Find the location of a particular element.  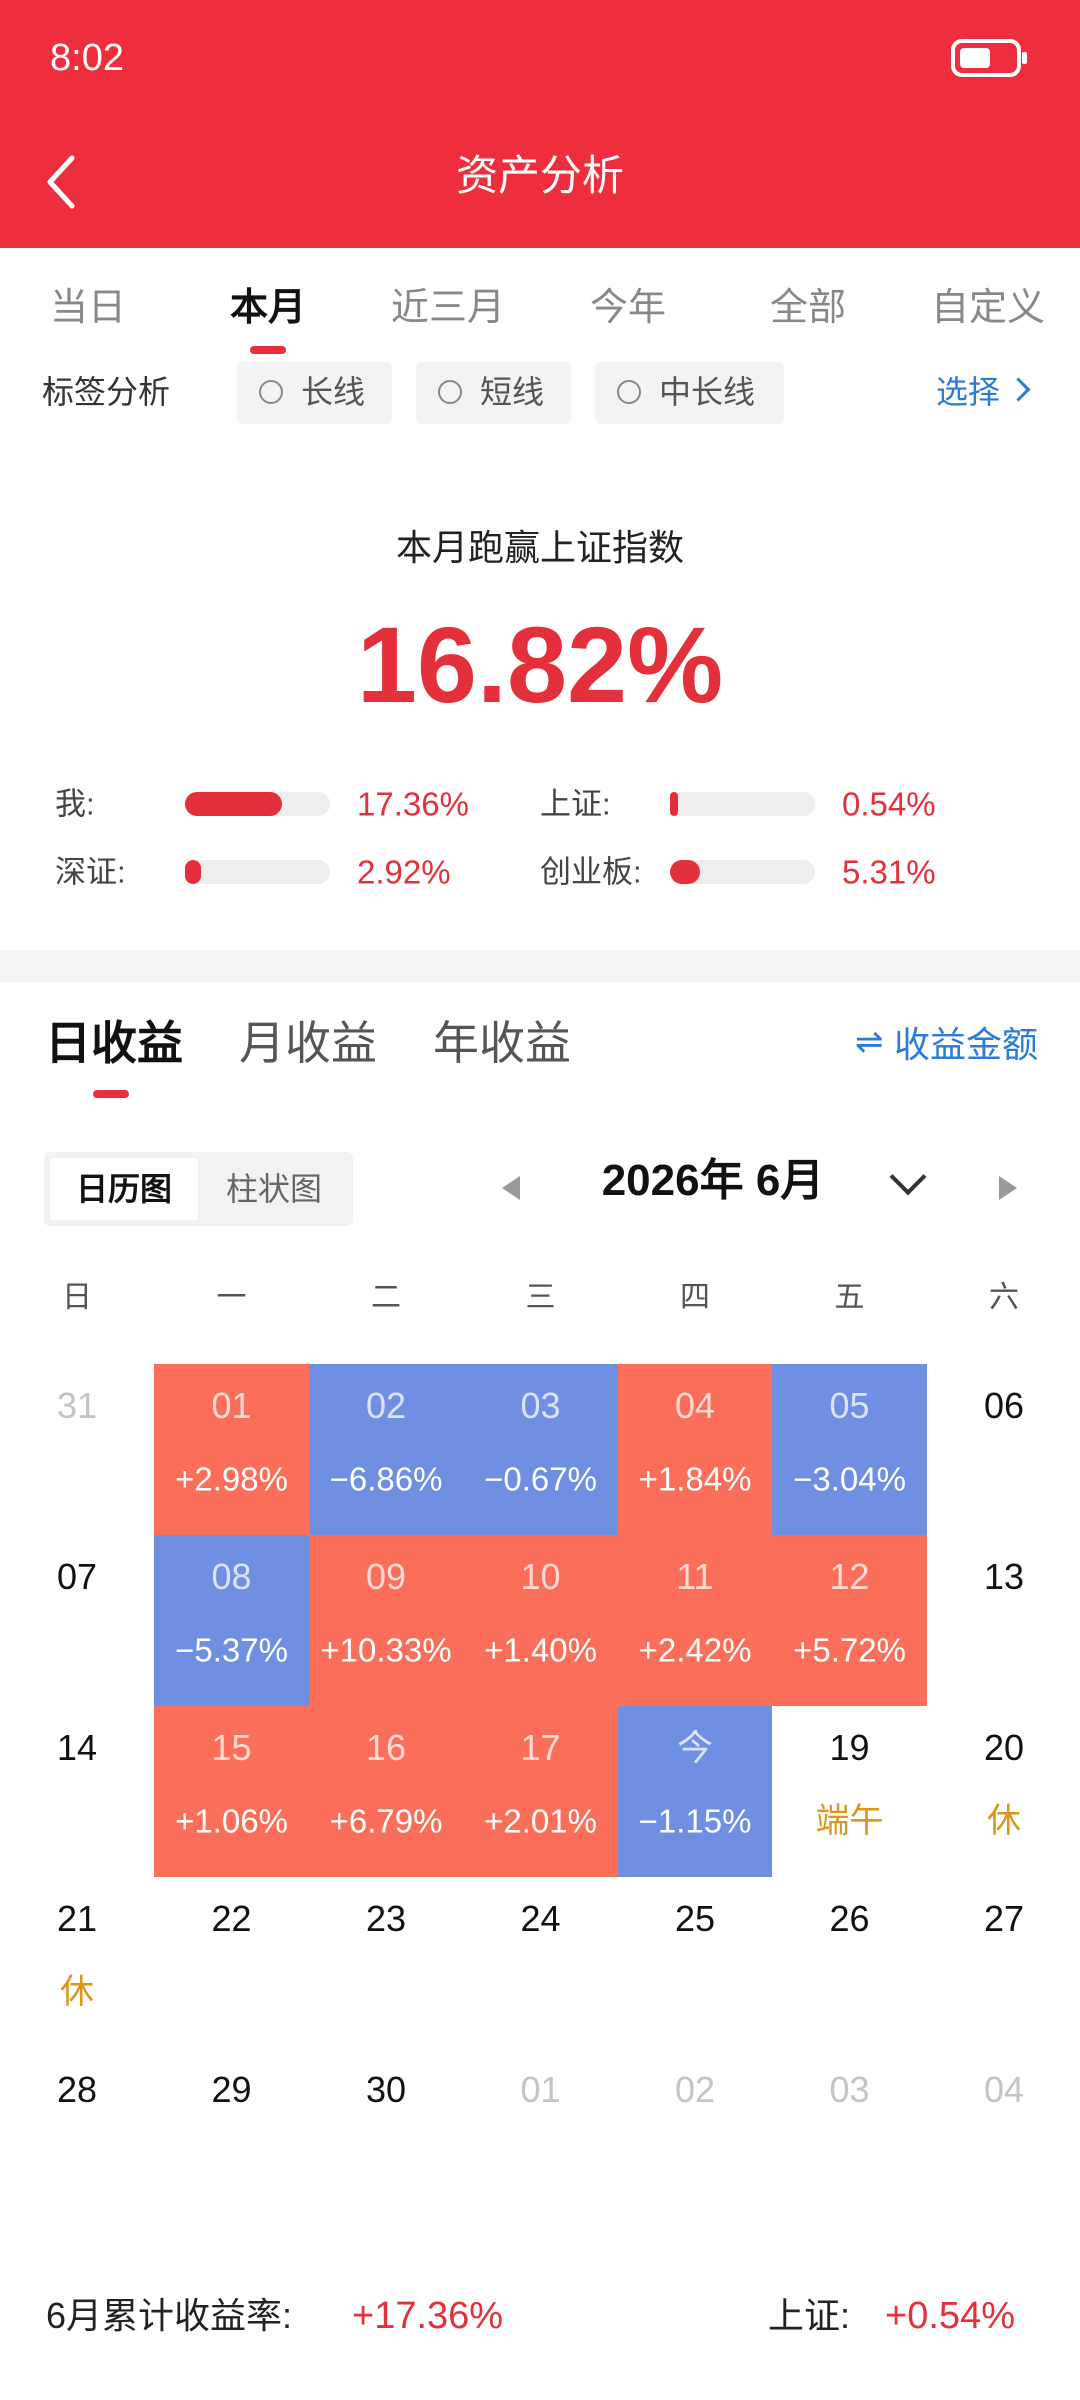

tag-select: 选择 is located at coordinates (967, 392).